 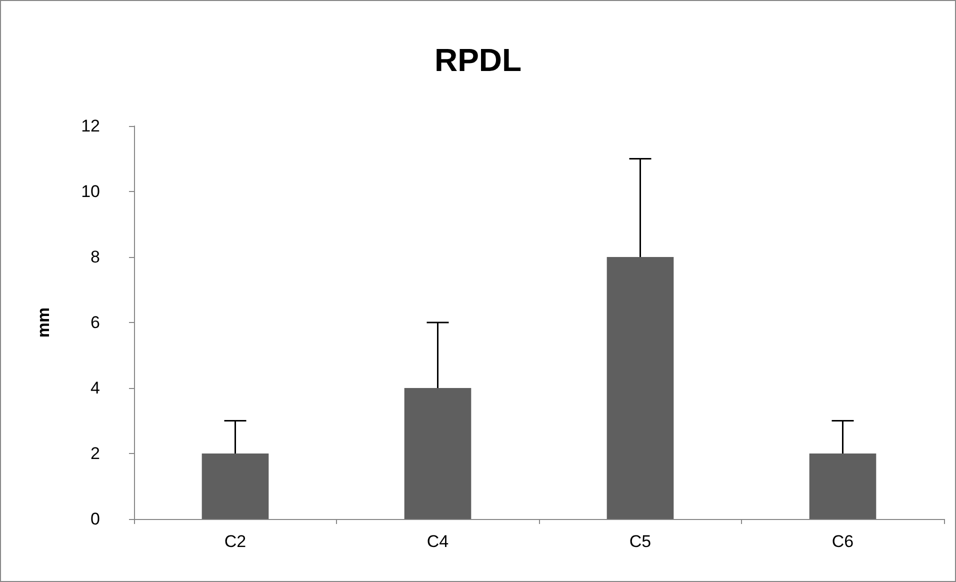 What do you see at coordinates (843, 541) in the screenshot?
I see `x-tick-label: C6` at bounding box center [843, 541].